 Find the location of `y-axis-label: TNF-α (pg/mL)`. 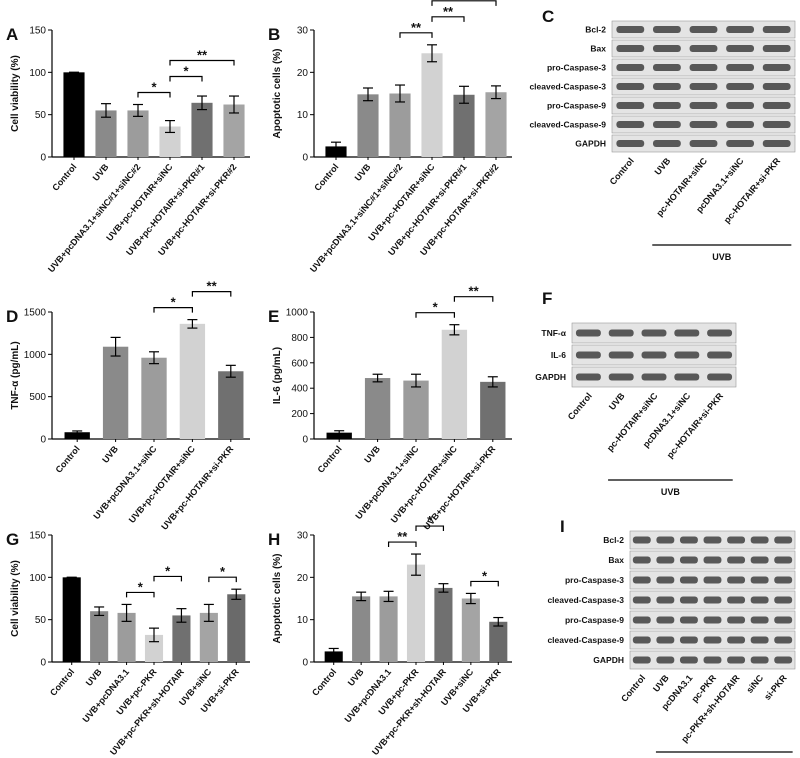

y-axis-label: TNF-α (pg/mL) is located at coordinates (15, 375).